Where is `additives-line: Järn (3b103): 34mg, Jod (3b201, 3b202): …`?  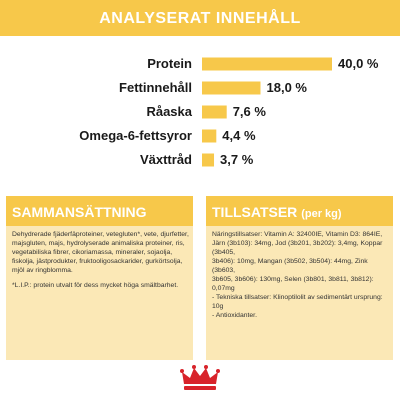
additives-line: Järn (3b103): 34mg, Jod (3b201, 3b202): … is located at coordinates (297, 248).